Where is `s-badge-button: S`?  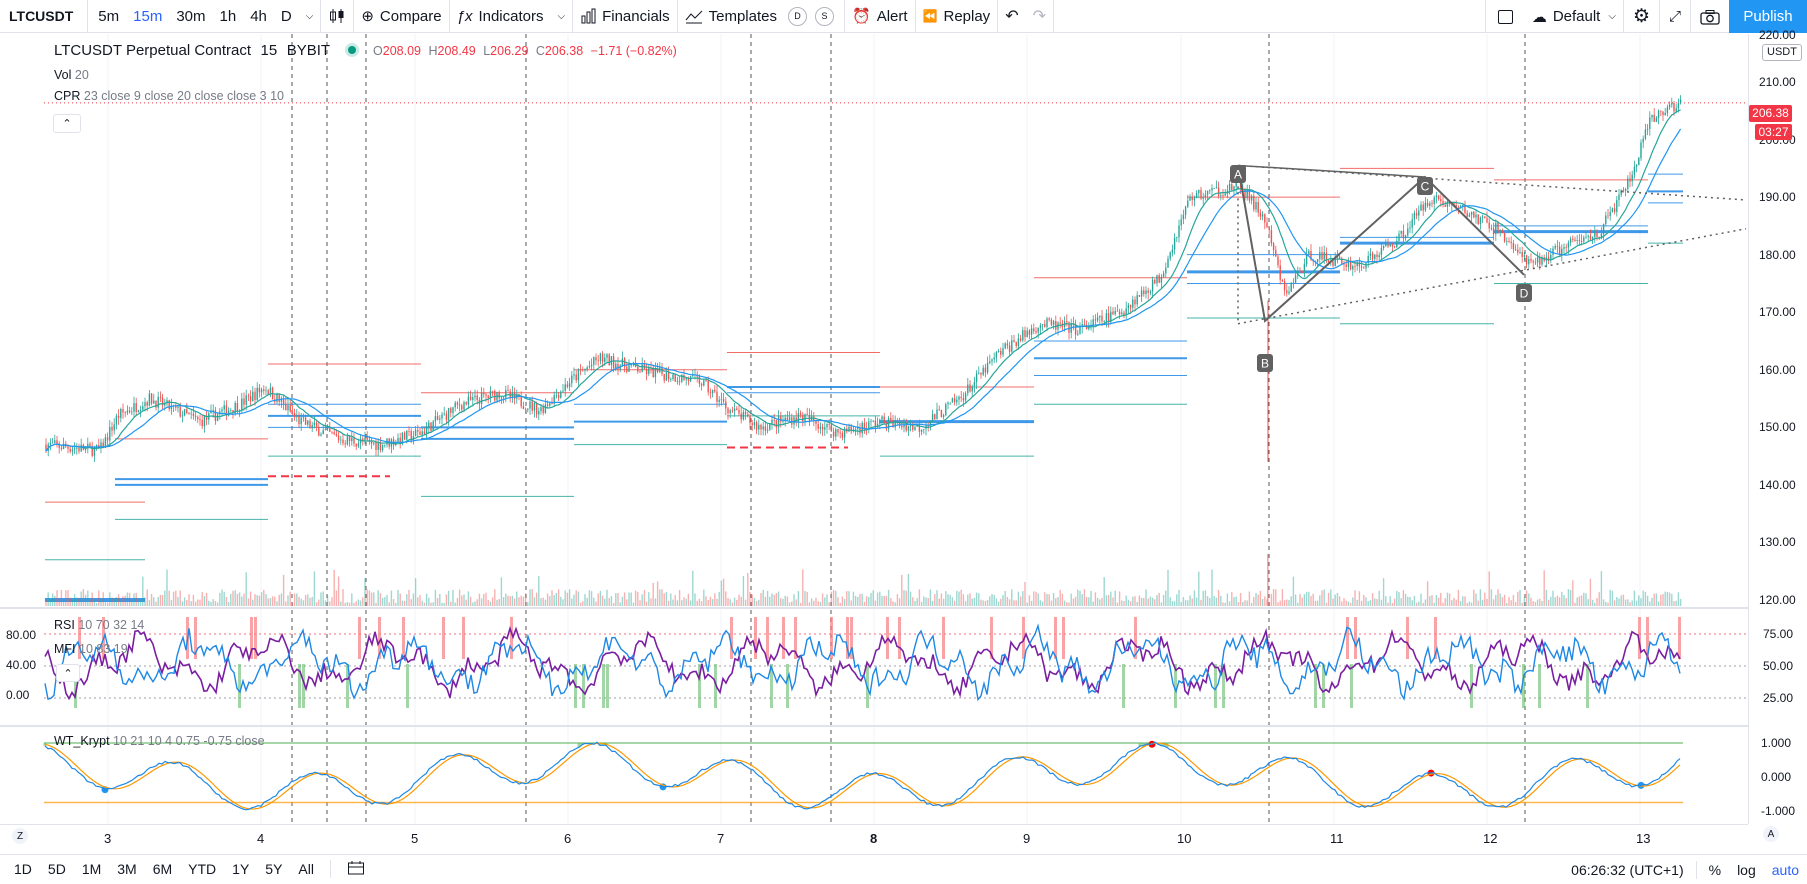 s-badge-button: S is located at coordinates (824, 16).